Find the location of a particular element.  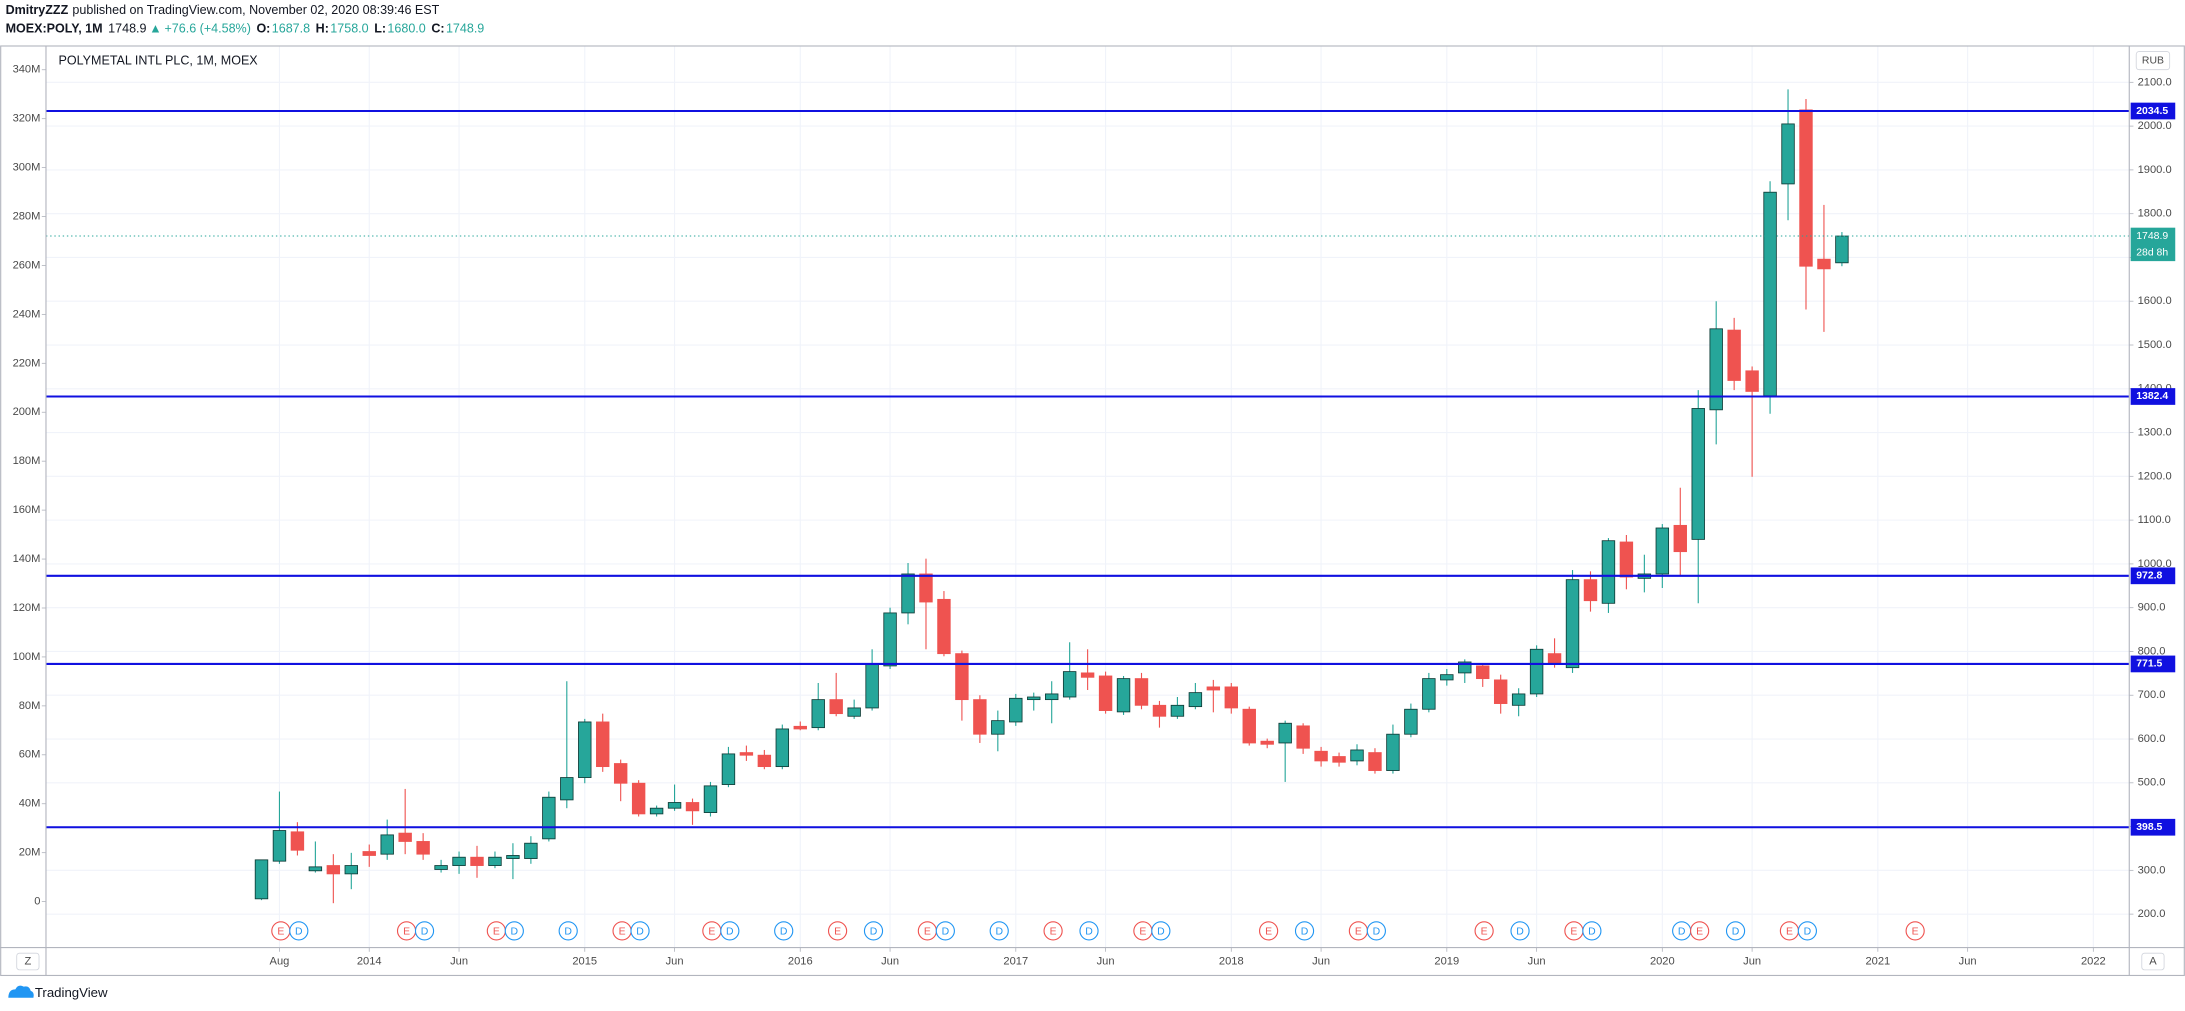

price-label-box is located at coordinates (2153, 244).